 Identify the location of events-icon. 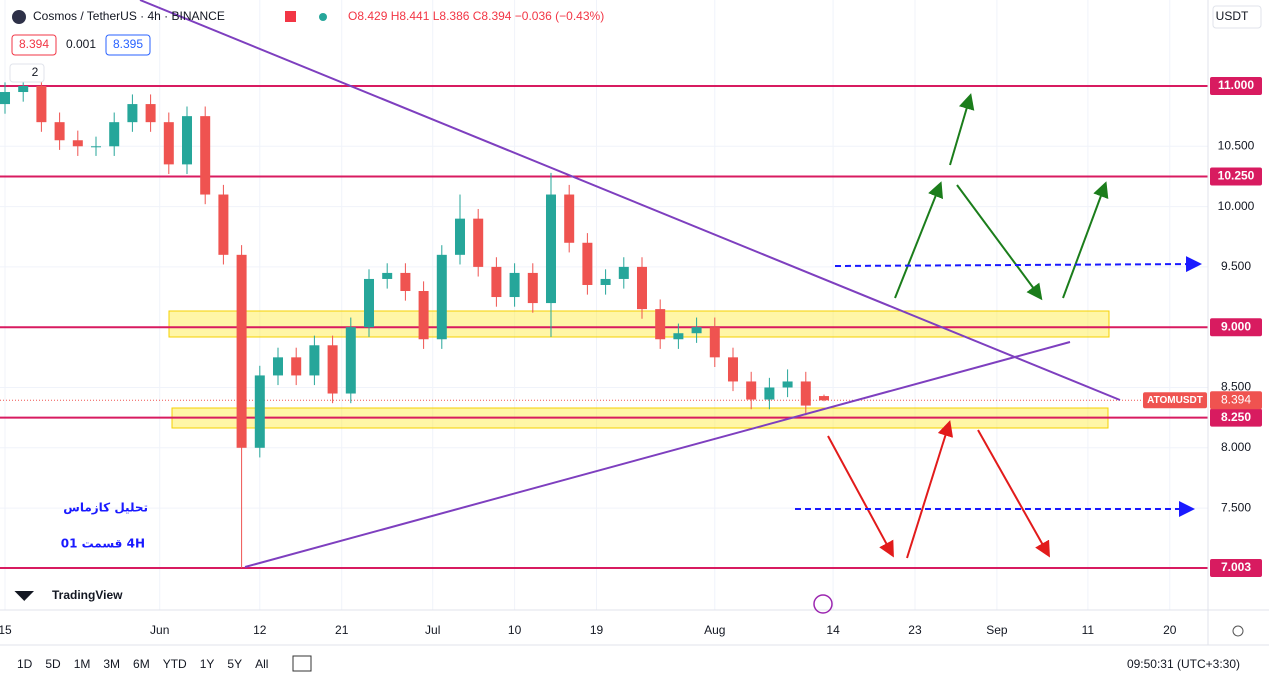
(823, 604).